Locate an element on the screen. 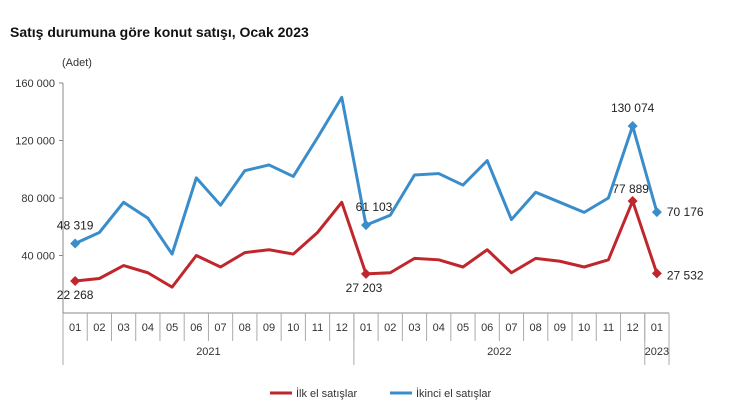 The image size is (730, 420). year-label: 2023 is located at coordinates (657, 352).